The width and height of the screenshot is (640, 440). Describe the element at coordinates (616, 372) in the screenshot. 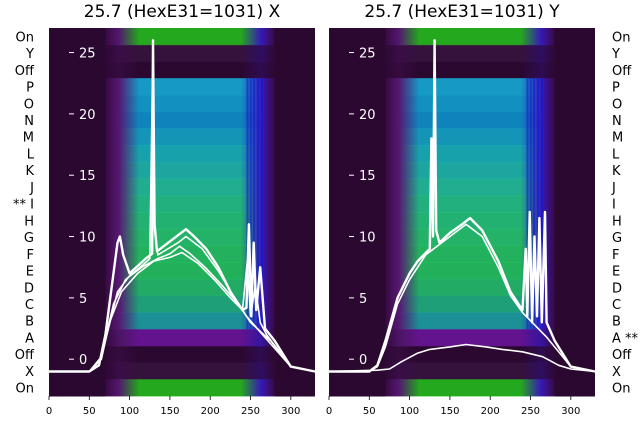

I see `row-label: X` at that location.